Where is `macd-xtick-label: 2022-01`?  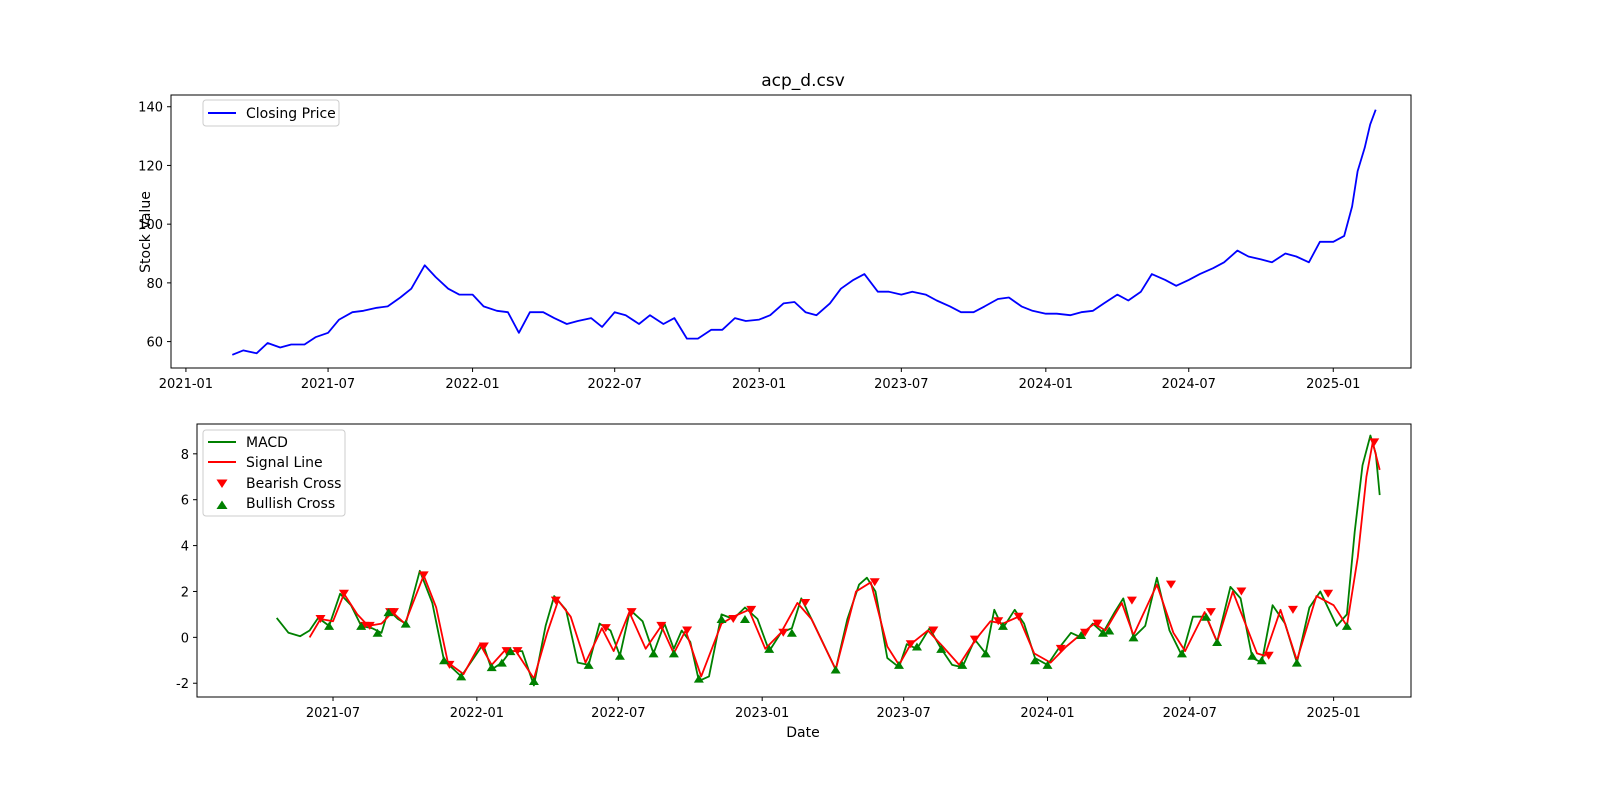
macd-xtick-label: 2022-01 is located at coordinates (477, 713).